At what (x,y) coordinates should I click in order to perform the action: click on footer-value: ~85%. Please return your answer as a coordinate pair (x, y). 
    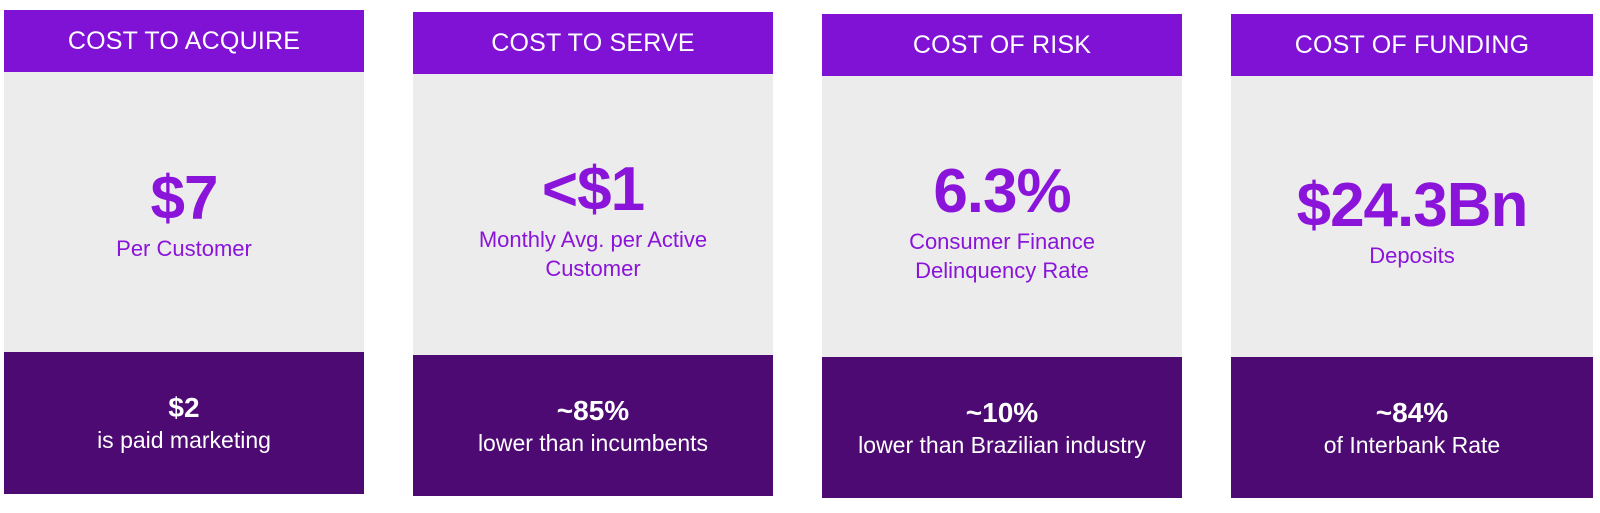
    Looking at the image, I should click on (593, 410).